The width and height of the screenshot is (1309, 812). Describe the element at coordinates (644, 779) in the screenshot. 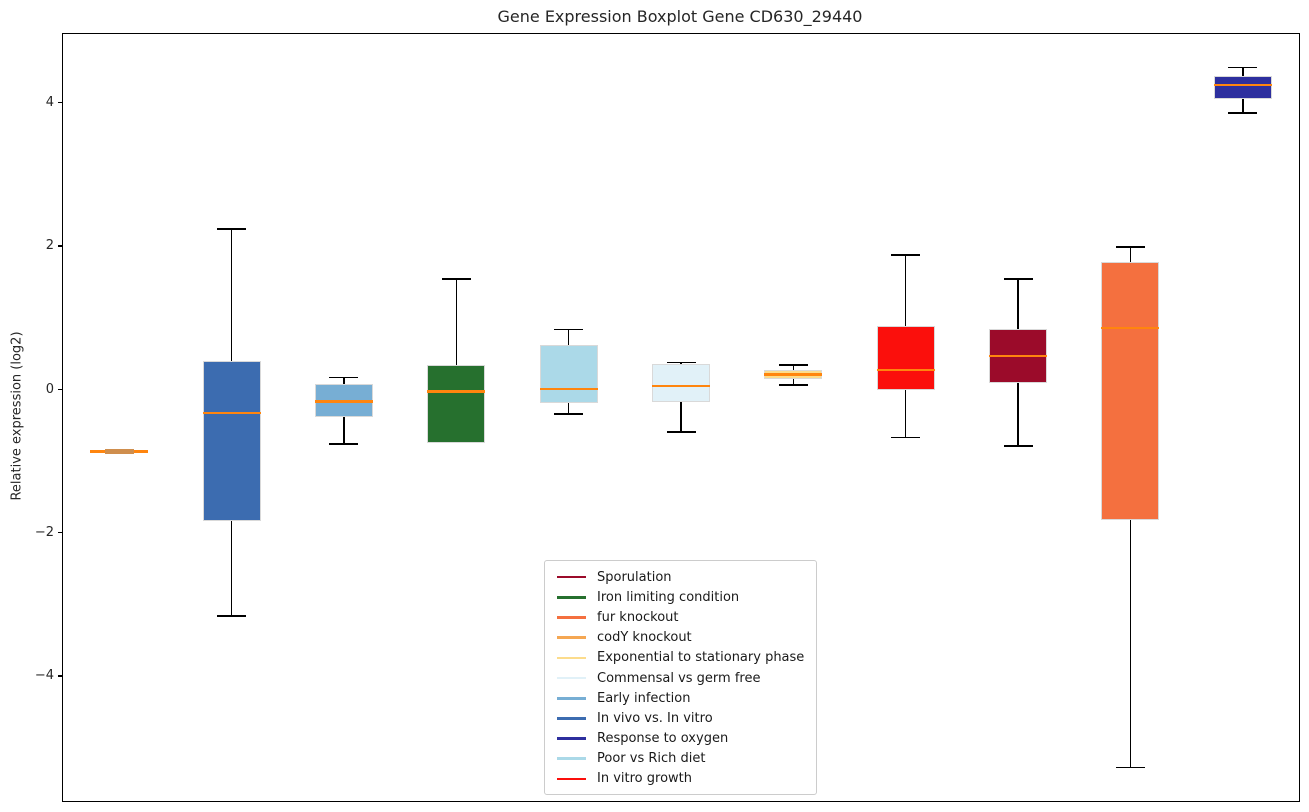

I see `legend-label: In vitro growth` at that location.